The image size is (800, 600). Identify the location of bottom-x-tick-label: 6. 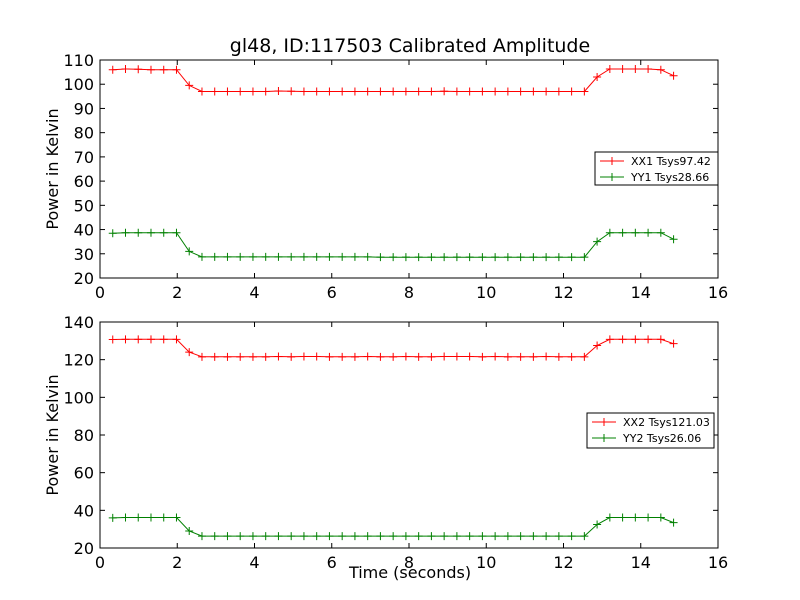
(332, 562).